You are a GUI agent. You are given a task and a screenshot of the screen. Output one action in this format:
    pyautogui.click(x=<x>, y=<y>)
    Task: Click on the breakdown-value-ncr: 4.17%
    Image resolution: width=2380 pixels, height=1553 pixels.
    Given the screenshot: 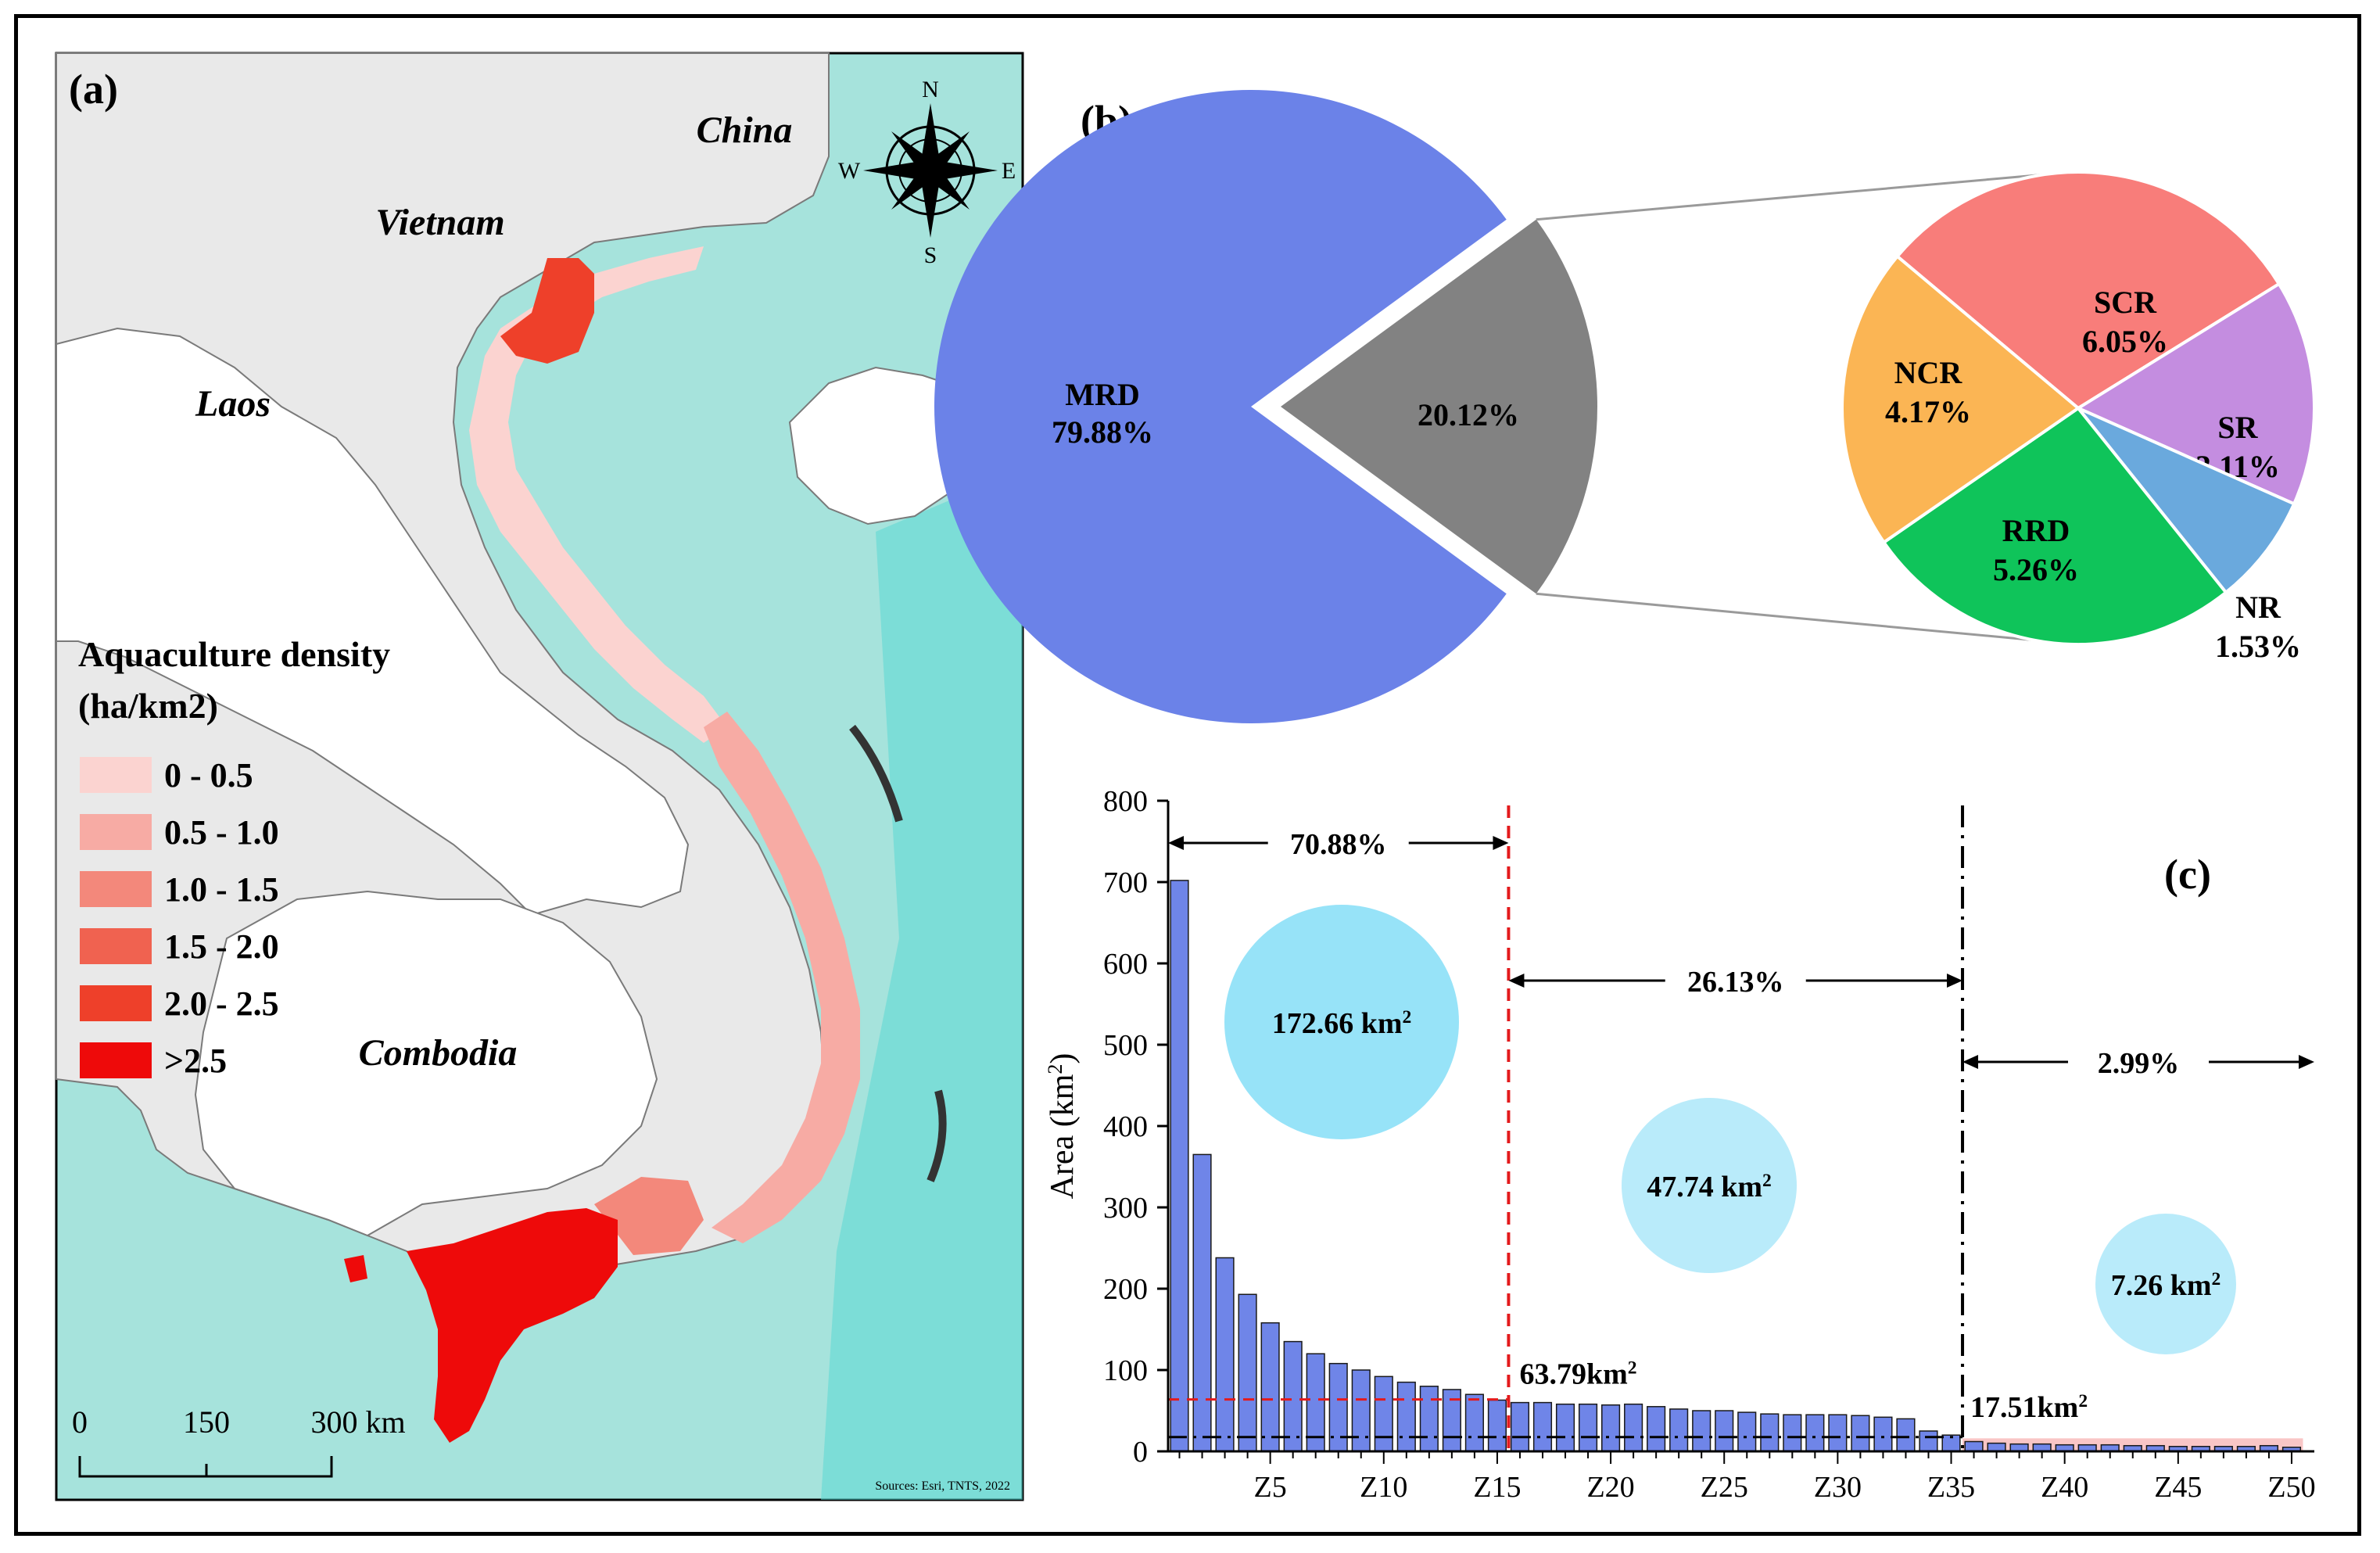 What is the action you would take?
    pyautogui.click(x=1928, y=411)
    